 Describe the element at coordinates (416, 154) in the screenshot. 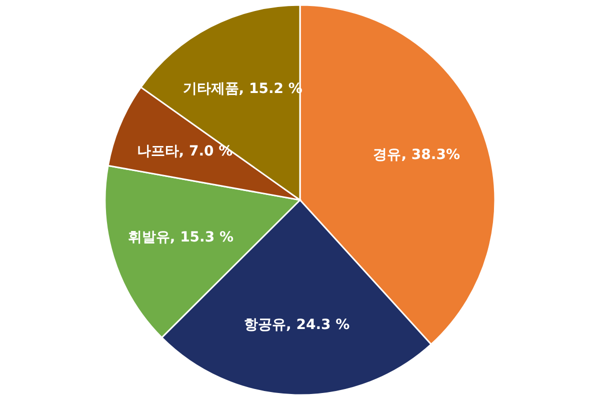

I see `slice-label: 경유, 38.3%` at that location.